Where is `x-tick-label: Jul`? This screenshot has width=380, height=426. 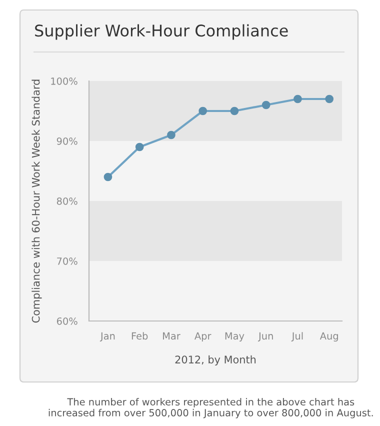 x-tick-label: Jul is located at coordinates (297, 337).